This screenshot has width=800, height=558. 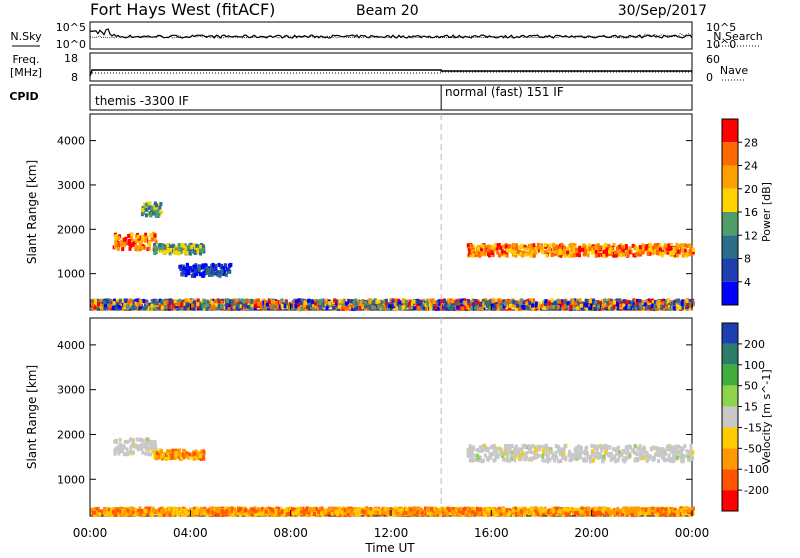 What do you see at coordinates (734, 70) in the screenshot?
I see `freq-right-label: Nave` at bounding box center [734, 70].